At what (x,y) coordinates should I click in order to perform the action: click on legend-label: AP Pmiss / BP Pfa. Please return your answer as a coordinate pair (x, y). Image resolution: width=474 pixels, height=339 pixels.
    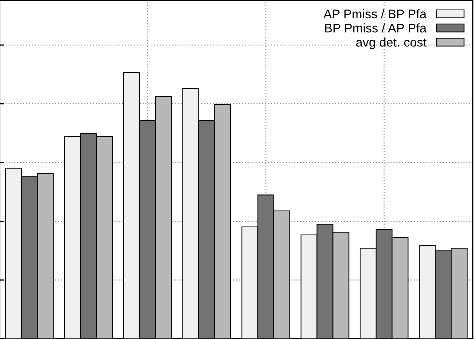
    Looking at the image, I should click on (375, 14).